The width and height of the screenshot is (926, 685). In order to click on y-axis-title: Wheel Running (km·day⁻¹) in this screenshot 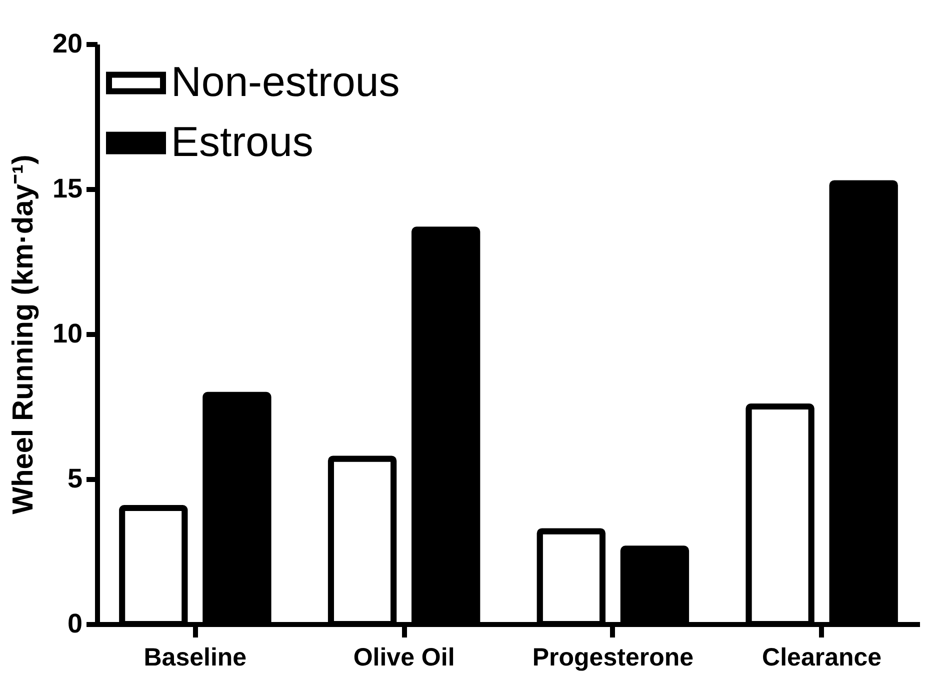, I will do `click(23, 334)`.